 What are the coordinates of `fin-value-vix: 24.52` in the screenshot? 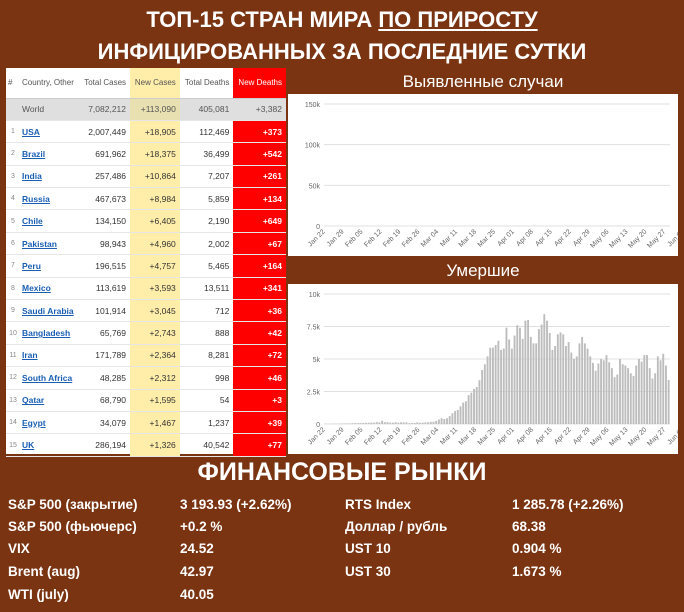 It's located at (197, 548).